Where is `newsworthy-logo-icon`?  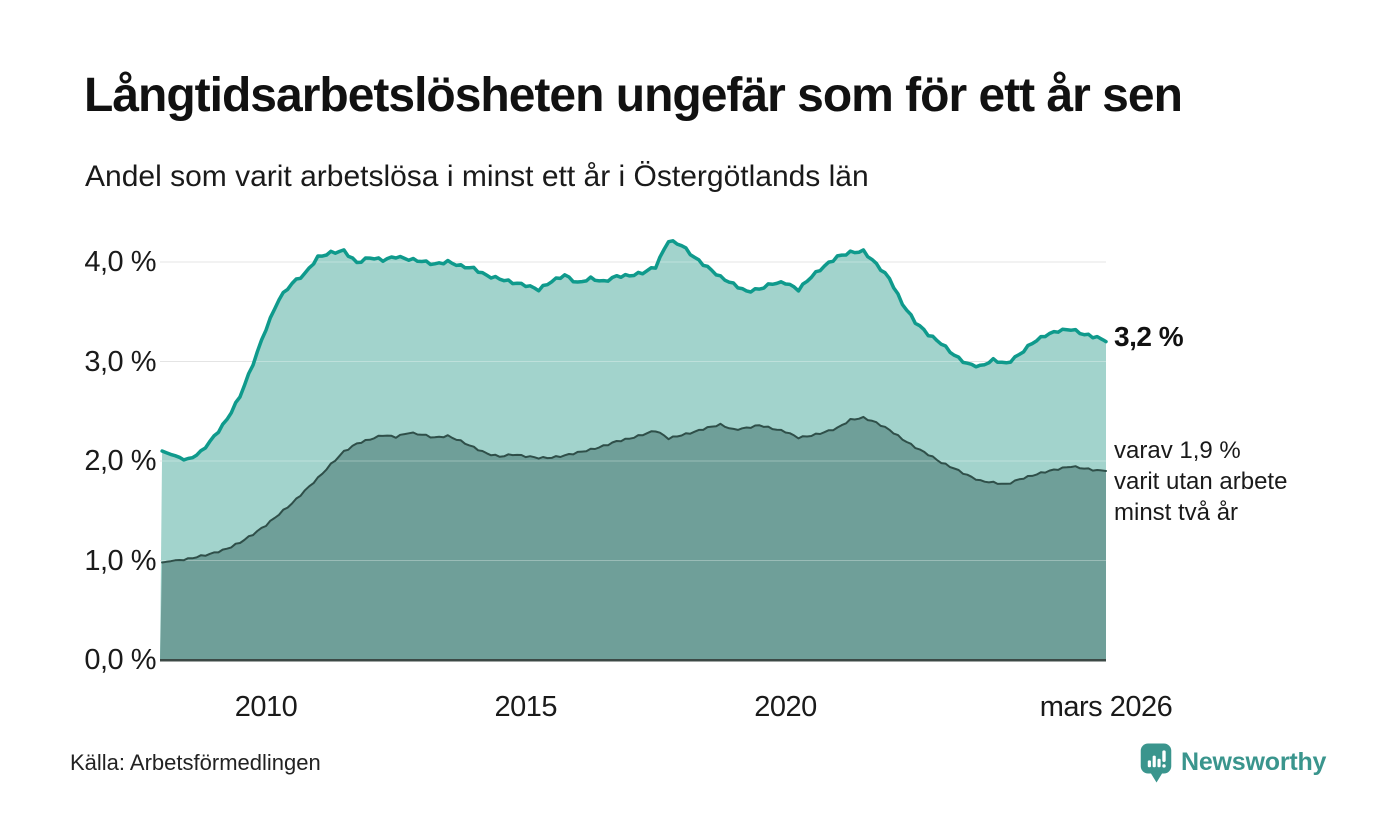 newsworthy-logo-icon is located at coordinates (1156, 763).